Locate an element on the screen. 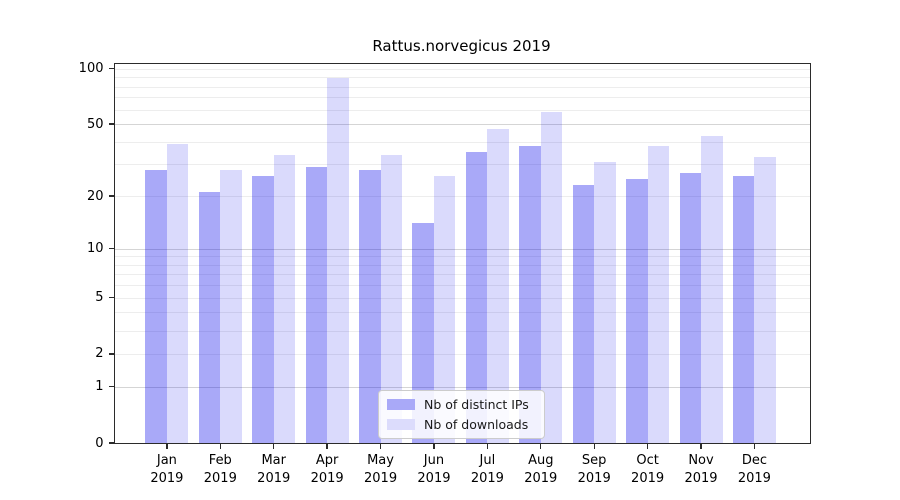  month-label-sep: Sep 2019 is located at coordinates (594, 469).